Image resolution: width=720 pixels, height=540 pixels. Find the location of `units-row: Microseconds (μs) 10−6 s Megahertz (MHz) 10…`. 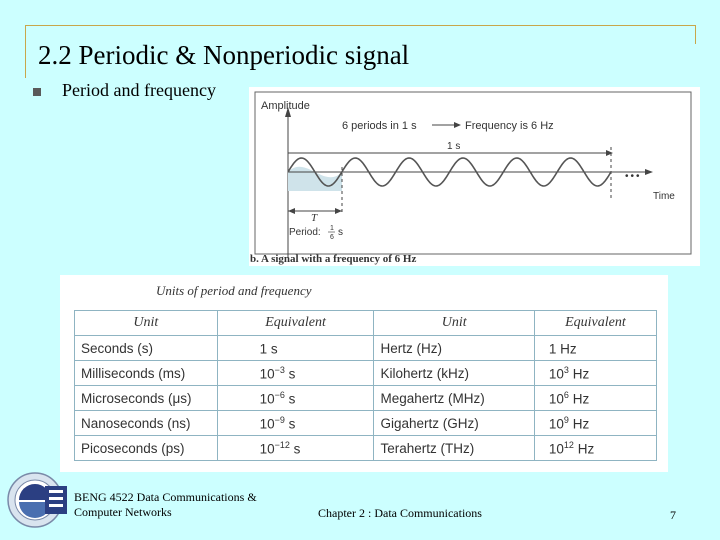

units-row: Microseconds (μs) 10−6 s Megahertz (MHz) 10… is located at coordinates (366, 398).